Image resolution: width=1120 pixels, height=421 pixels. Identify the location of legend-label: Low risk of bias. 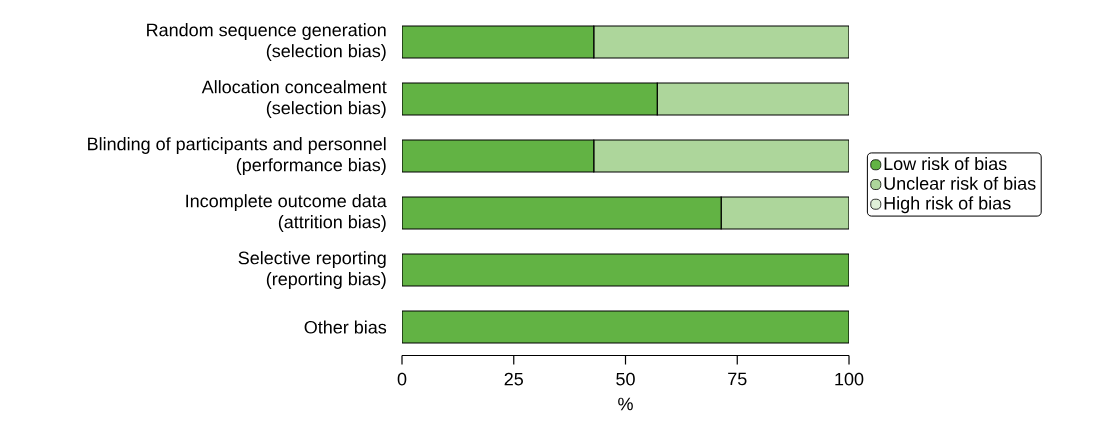
(945, 163).